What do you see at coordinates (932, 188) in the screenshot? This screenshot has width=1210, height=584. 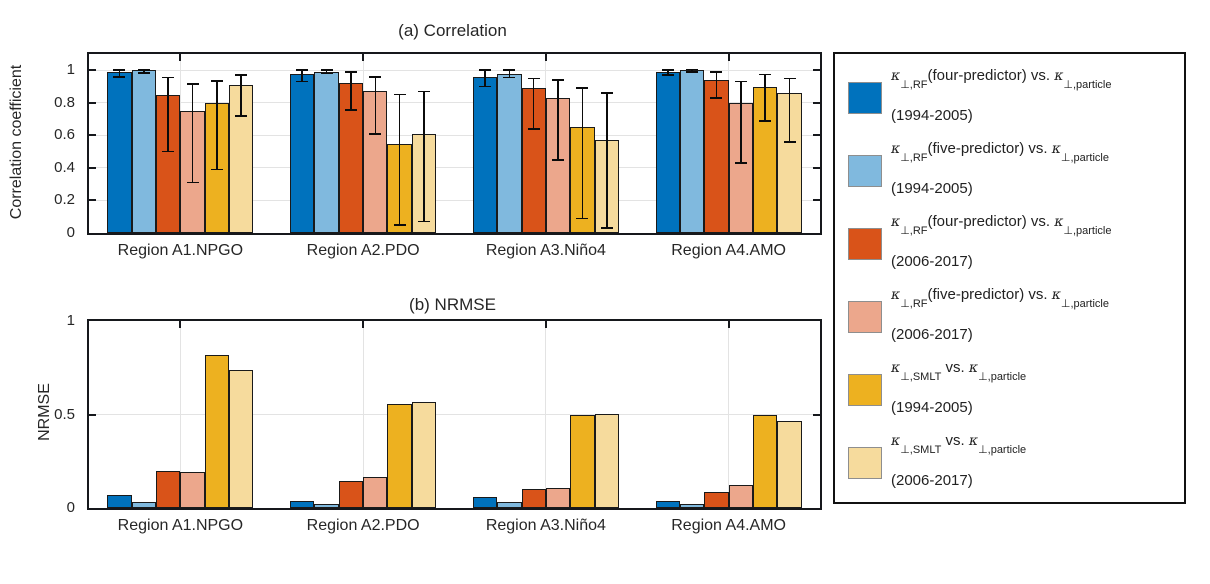 I see `legend-years: (1994-2005)` at bounding box center [932, 188].